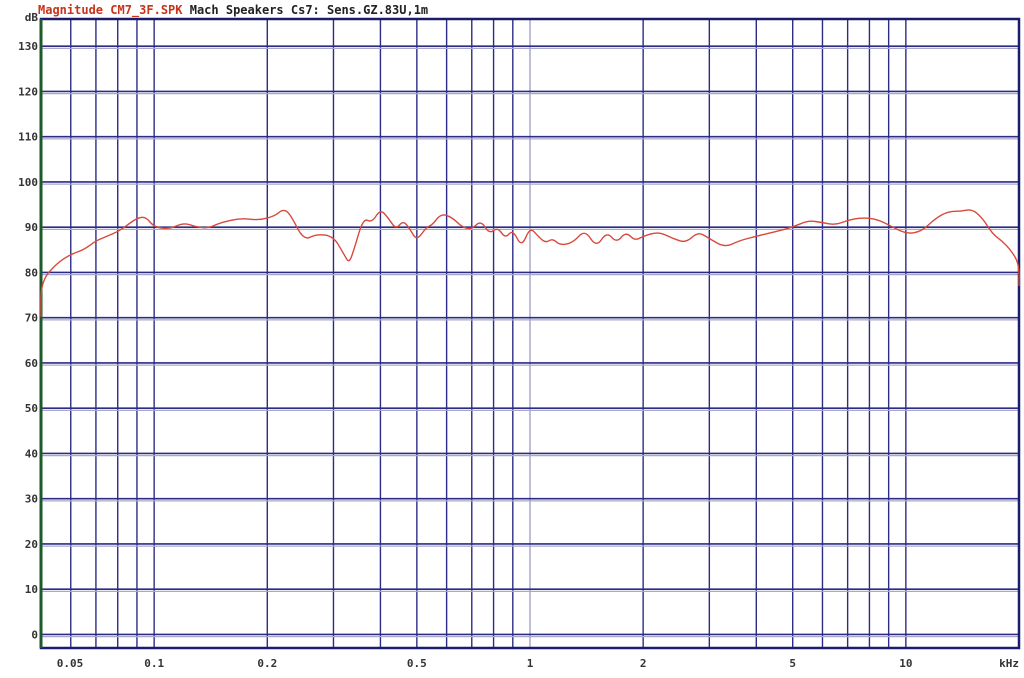 This screenshot has height=678, width=1024. What do you see at coordinates (31, 363) in the screenshot?
I see `y-tick-label-8: 60` at bounding box center [31, 363].